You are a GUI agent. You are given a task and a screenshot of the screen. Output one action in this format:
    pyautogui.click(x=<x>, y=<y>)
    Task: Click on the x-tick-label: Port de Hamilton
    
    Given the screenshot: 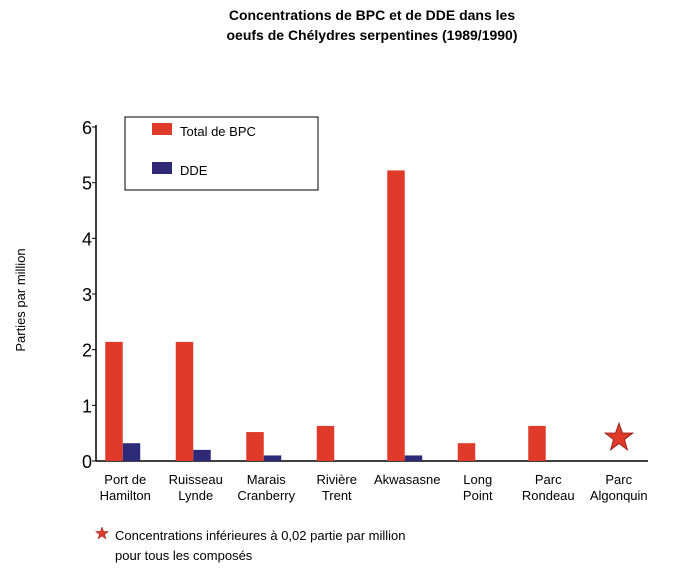 What is the action you would take?
    pyautogui.click(x=125, y=487)
    